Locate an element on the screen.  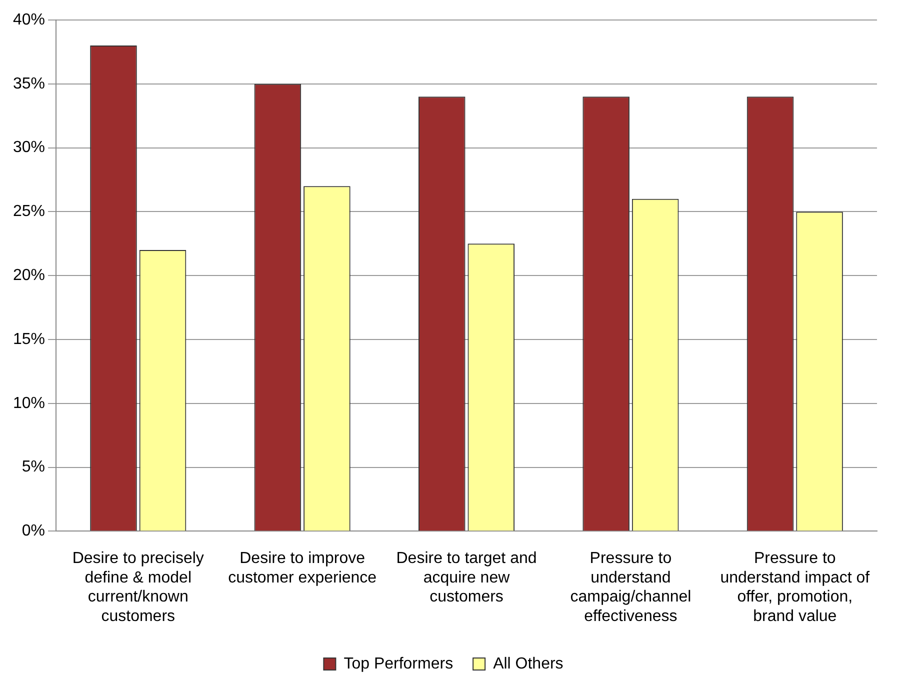
y-tick-label: 25% is located at coordinates (29, 211).